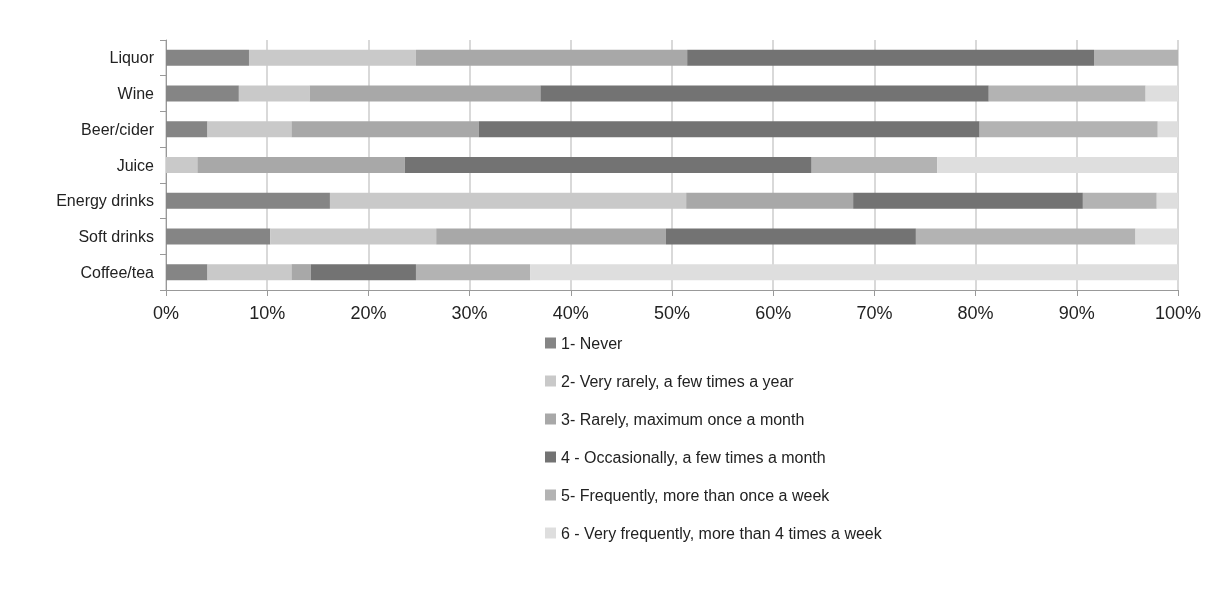 The height and width of the screenshot is (613, 1209). I want to click on x-tick-label: 0%, so click(166, 313).